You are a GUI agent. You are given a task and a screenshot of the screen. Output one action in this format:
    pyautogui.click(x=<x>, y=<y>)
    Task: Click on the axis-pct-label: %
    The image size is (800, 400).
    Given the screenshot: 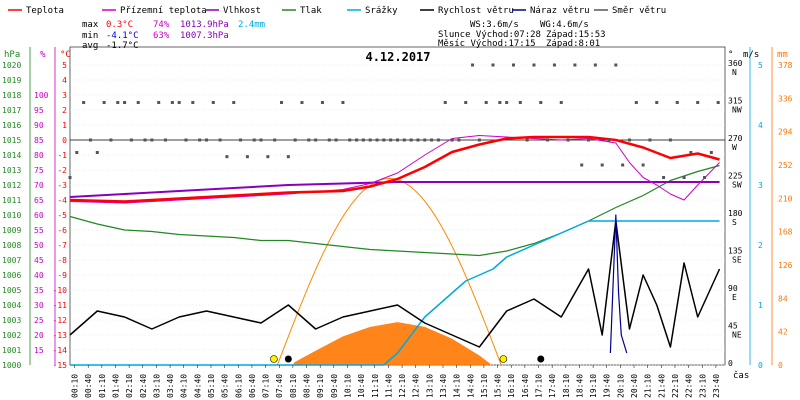 What is the action you would take?
    pyautogui.click(x=43, y=55)
    